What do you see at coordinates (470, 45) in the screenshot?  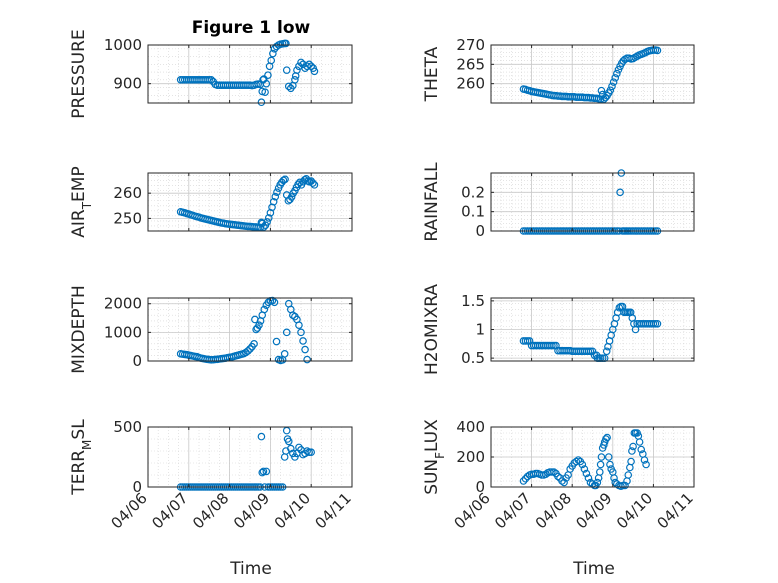 I see `y-tick-label: 270` at bounding box center [470, 45].